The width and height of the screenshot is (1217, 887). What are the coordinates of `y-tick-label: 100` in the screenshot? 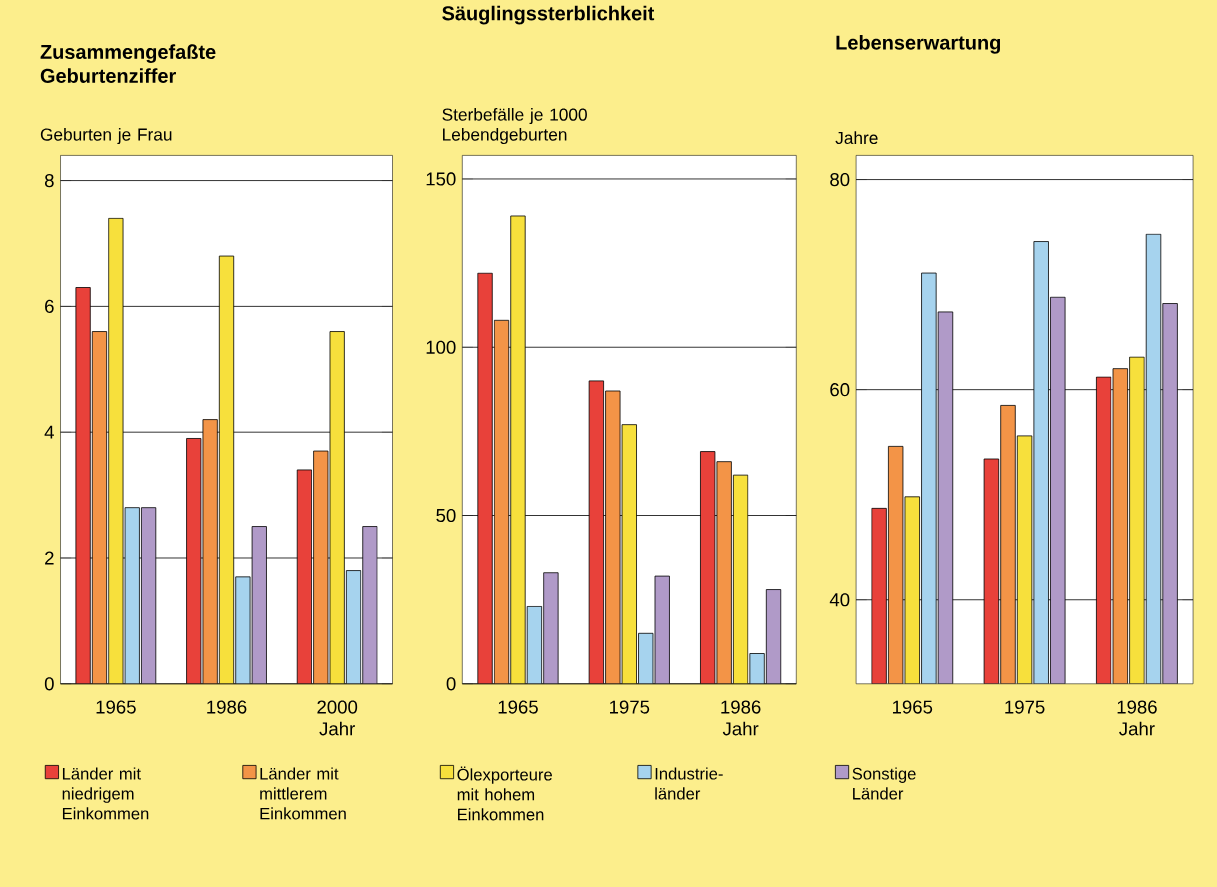 It's located at (441, 347).